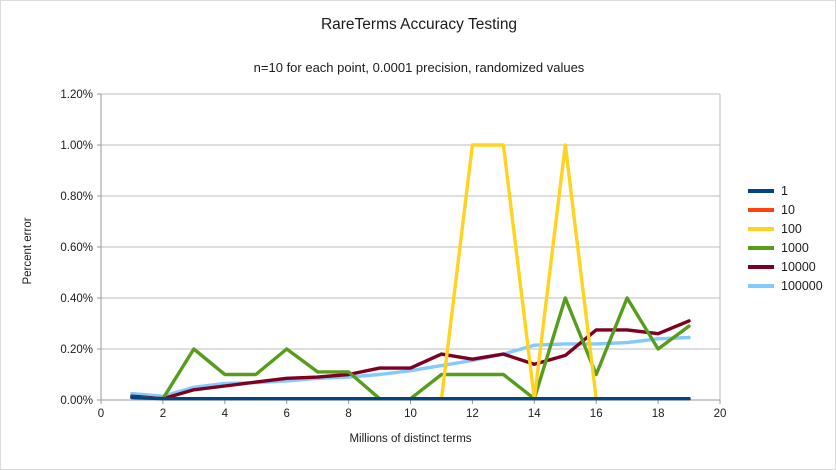 The width and height of the screenshot is (836, 470). What do you see at coordinates (101, 414) in the screenshot?
I see `x-tick-label: 0` at bounding box center [101, 414].